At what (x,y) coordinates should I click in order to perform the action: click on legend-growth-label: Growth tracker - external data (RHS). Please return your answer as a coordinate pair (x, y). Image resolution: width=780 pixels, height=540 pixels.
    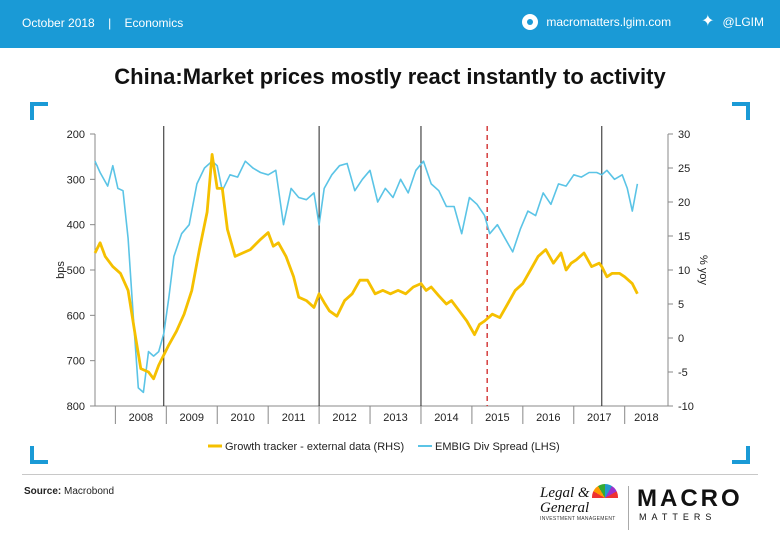
    Looking at the image, I should click on (314, 447).